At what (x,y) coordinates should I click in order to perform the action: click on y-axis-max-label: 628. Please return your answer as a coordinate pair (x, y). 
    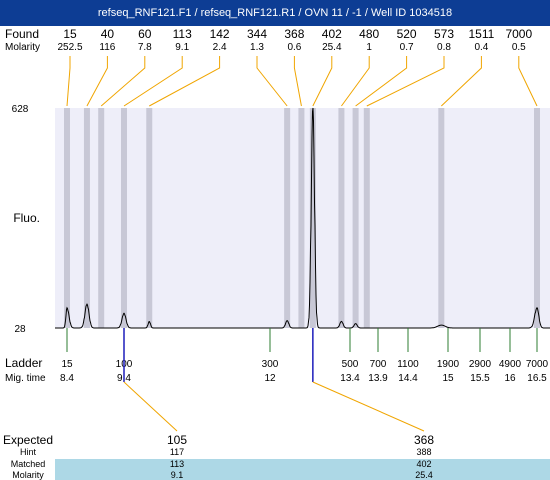
    Looking at the image, I should click on (20, 109).